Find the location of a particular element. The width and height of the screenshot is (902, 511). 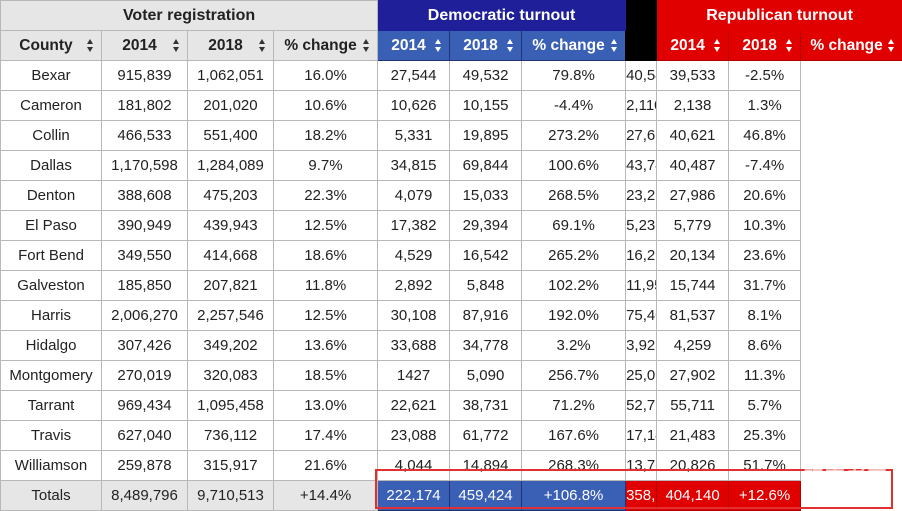

column-header-voter-2014: 2014 is located at coordinates (145, 46).